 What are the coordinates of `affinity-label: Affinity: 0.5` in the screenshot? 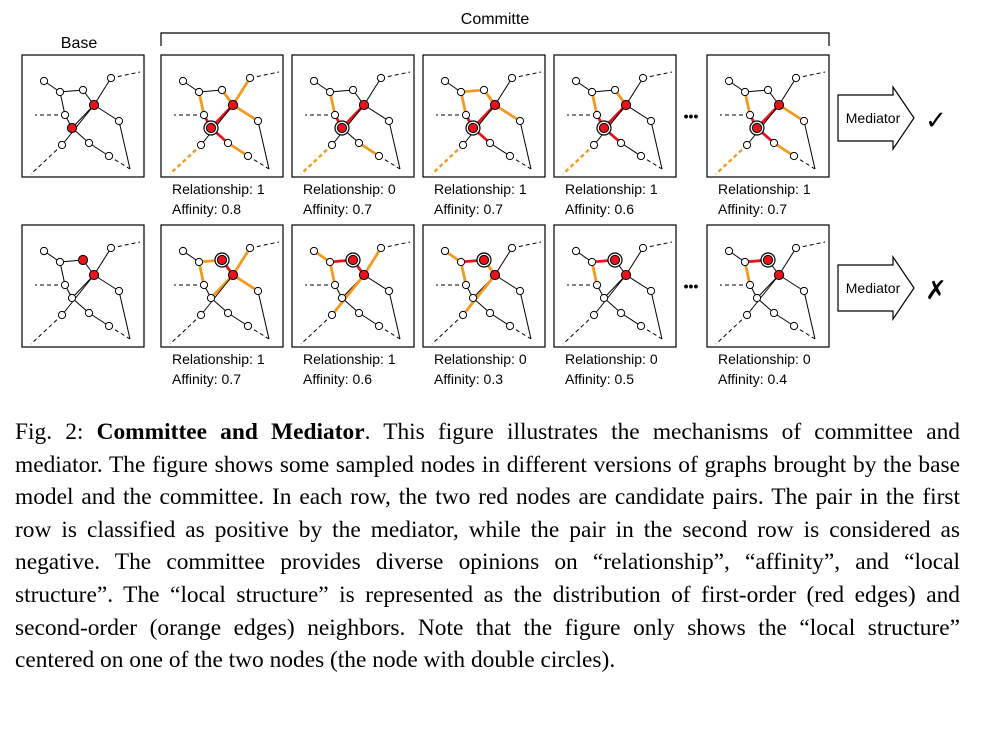 It's located at (599, 379).